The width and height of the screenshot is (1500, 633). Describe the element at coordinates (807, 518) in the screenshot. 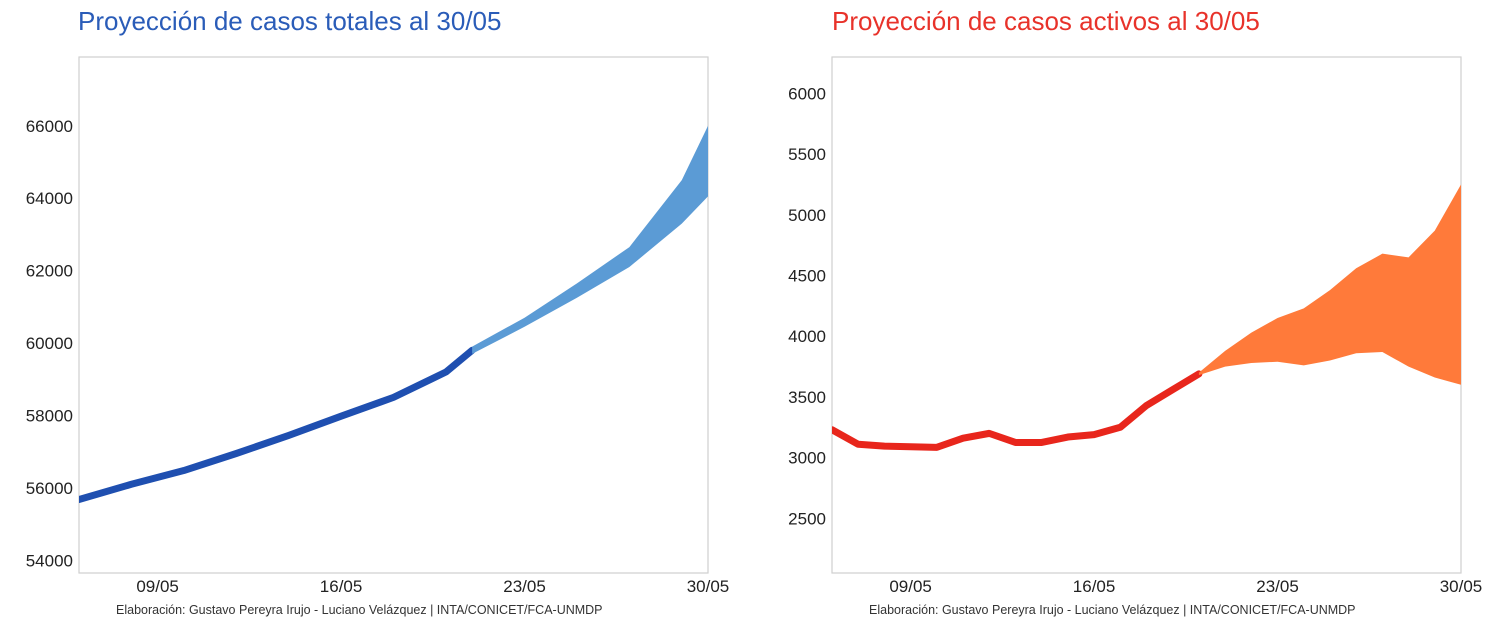

I see `y-tick-label: 2500` at that location.